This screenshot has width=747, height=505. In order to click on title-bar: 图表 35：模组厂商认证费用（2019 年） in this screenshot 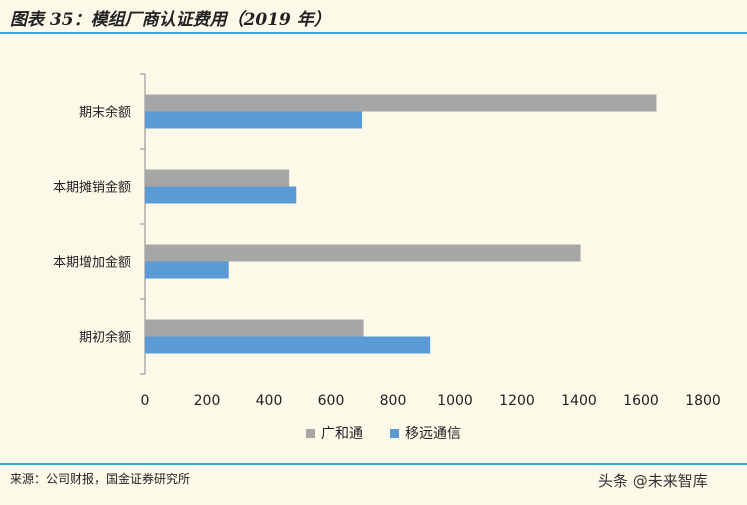, I will do `click(373, 17)`.